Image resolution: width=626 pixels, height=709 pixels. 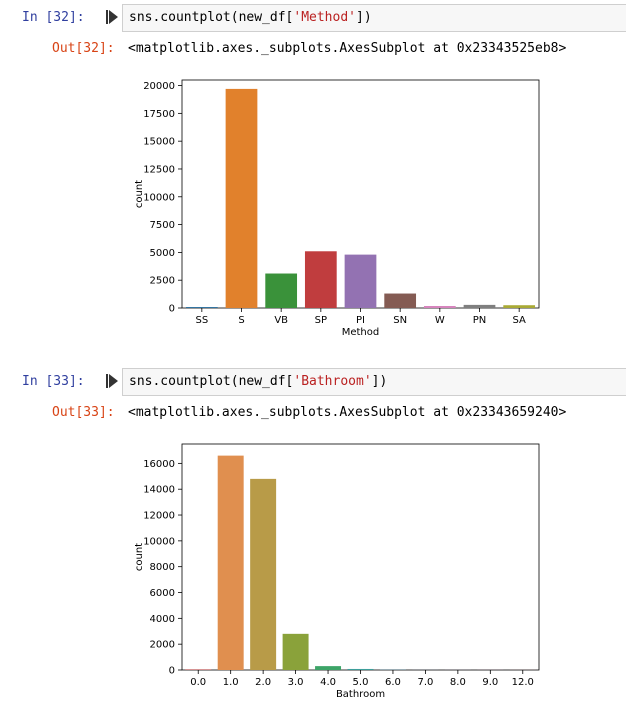 What do you see at coordinates (400, 320) in the screenshot?
I see `x-tick-label: SN` at bounding box center [400, 320].